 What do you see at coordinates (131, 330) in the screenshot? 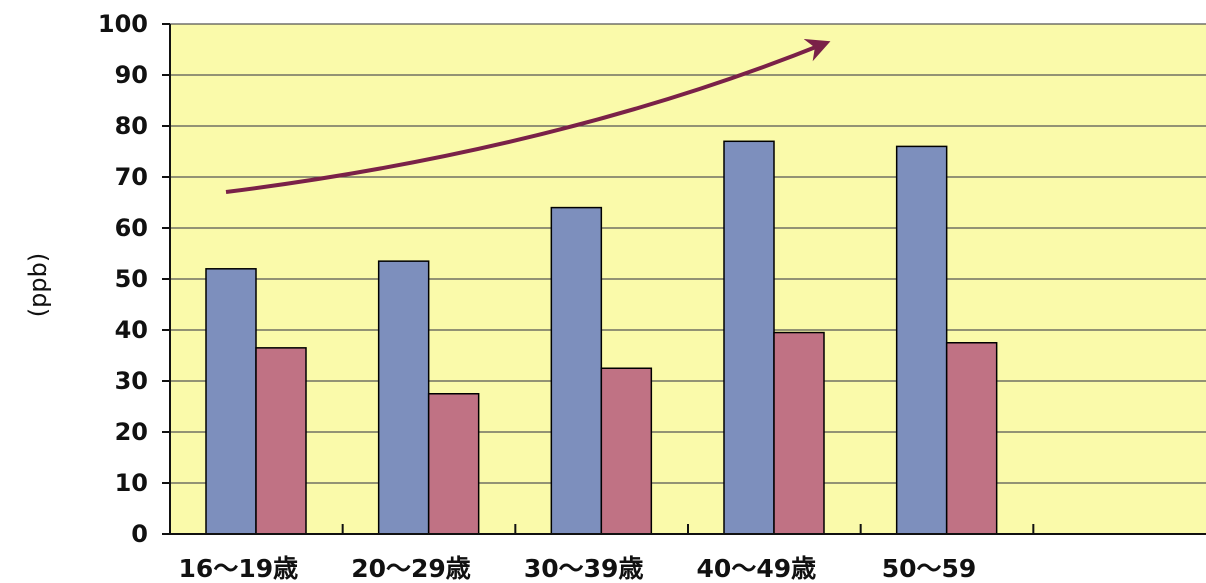
I see `y-tick-label: 40` at bounding box center [131, 330].